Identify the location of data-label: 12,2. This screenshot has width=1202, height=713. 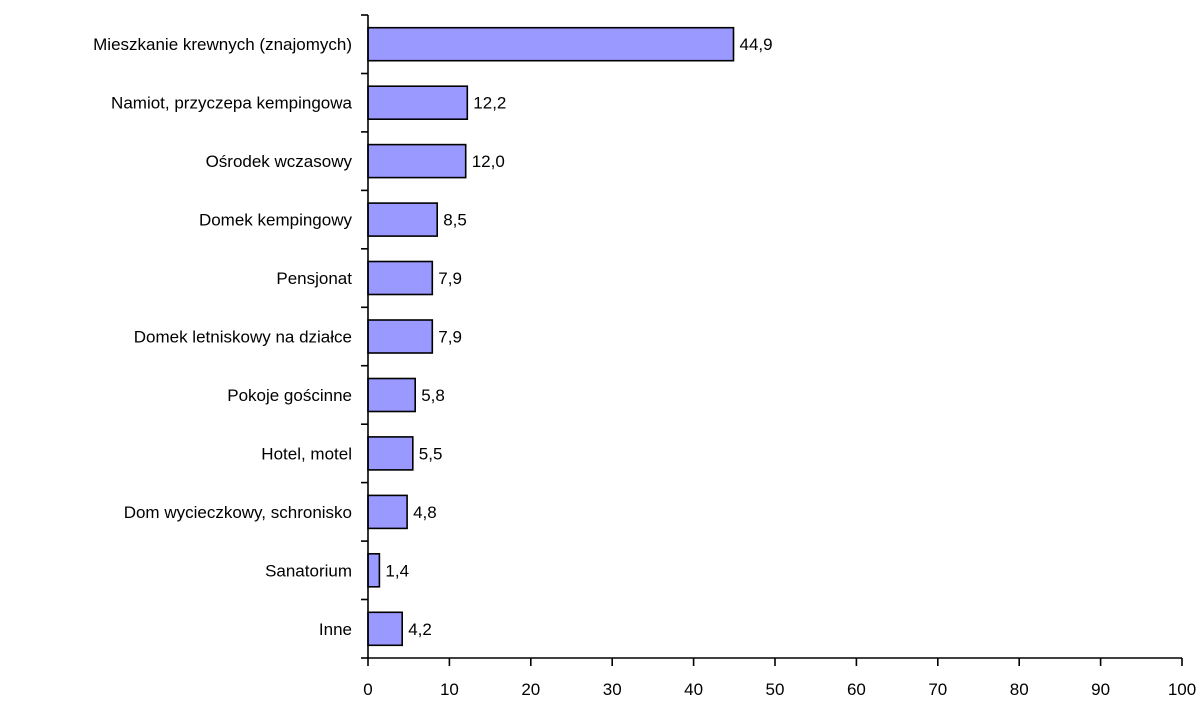
(489, 103).